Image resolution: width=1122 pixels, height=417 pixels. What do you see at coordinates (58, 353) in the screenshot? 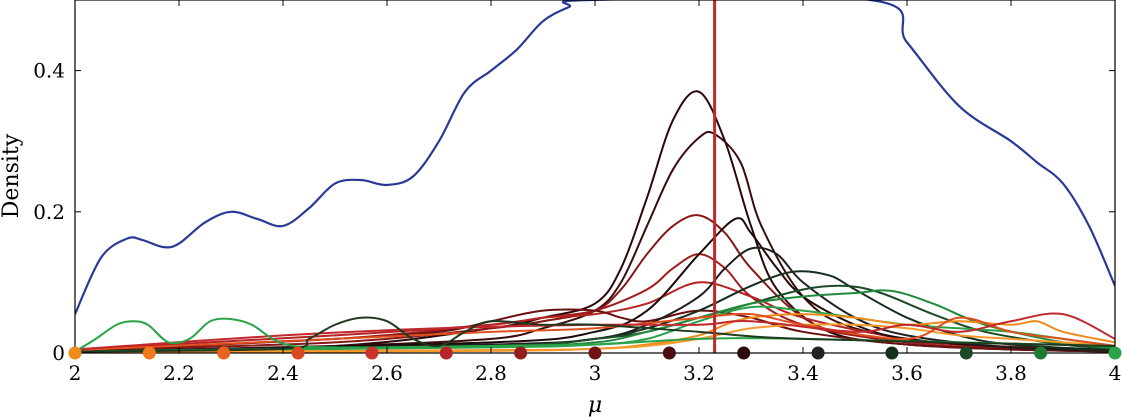
I see `y-tick-label: 0` at bounding box center [58, 353].